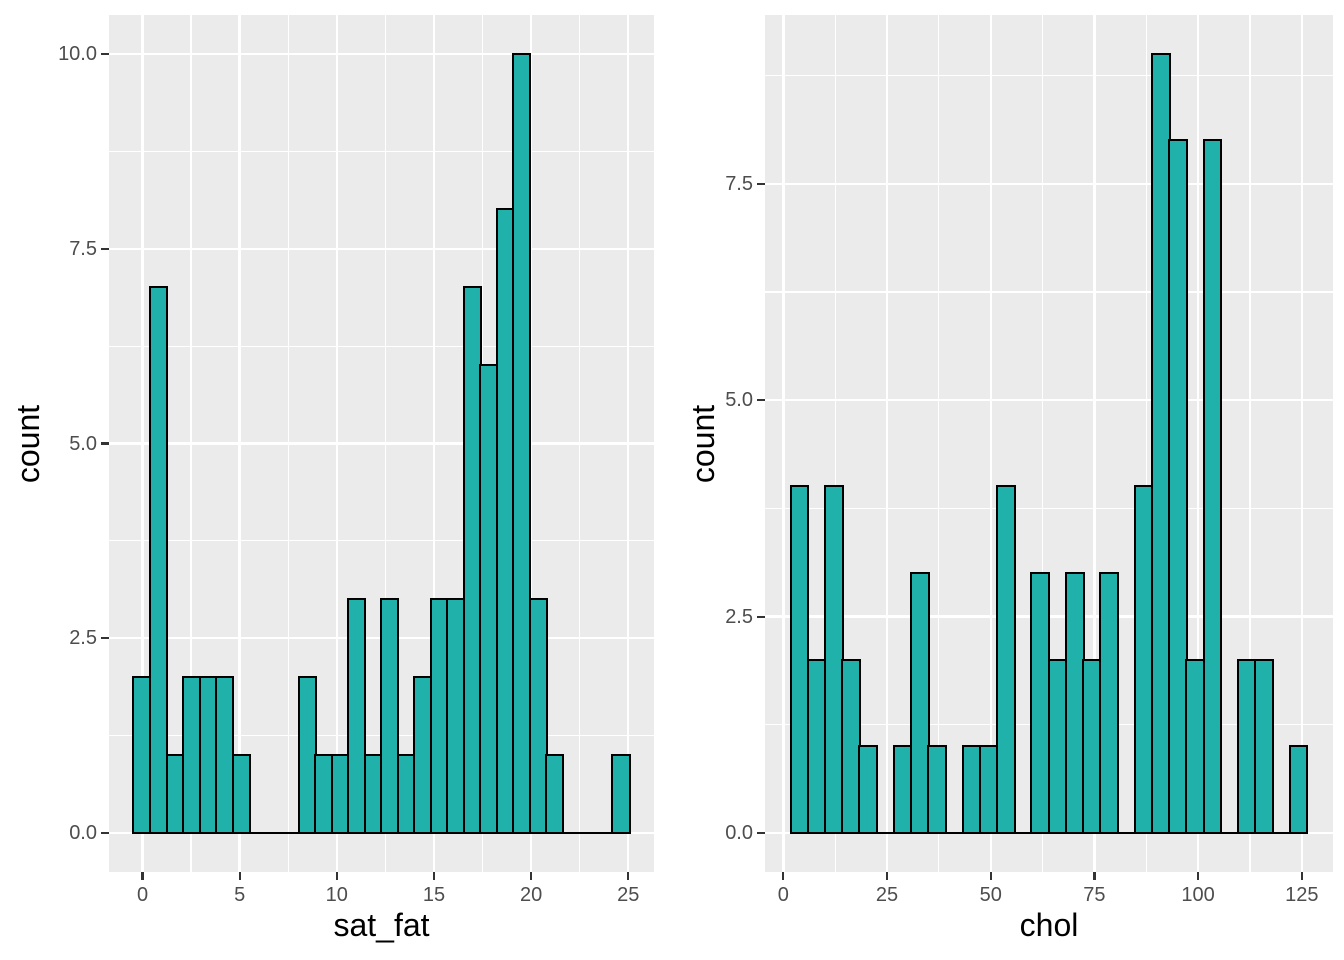  I want to click on x-tick-label: 5, so click(240, 895).